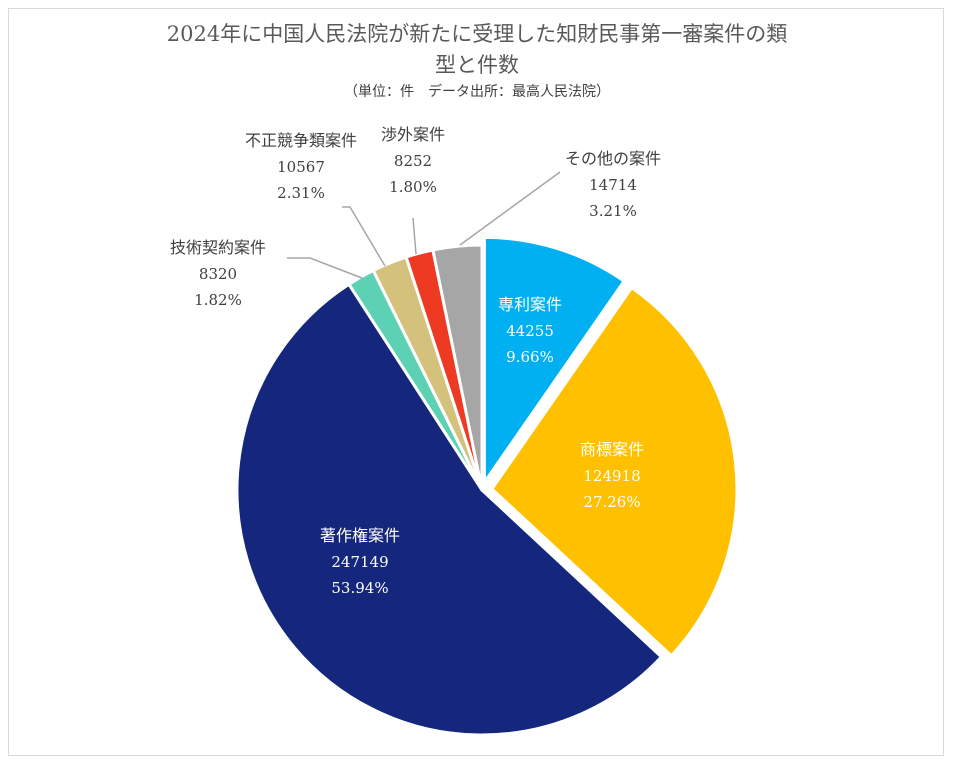 This screenshot has width=954, height=764. What do you see at coordinates (613, 185) in the screenshot?
I see `data-label-other-value: 14714` at bounding box center [613, 185].